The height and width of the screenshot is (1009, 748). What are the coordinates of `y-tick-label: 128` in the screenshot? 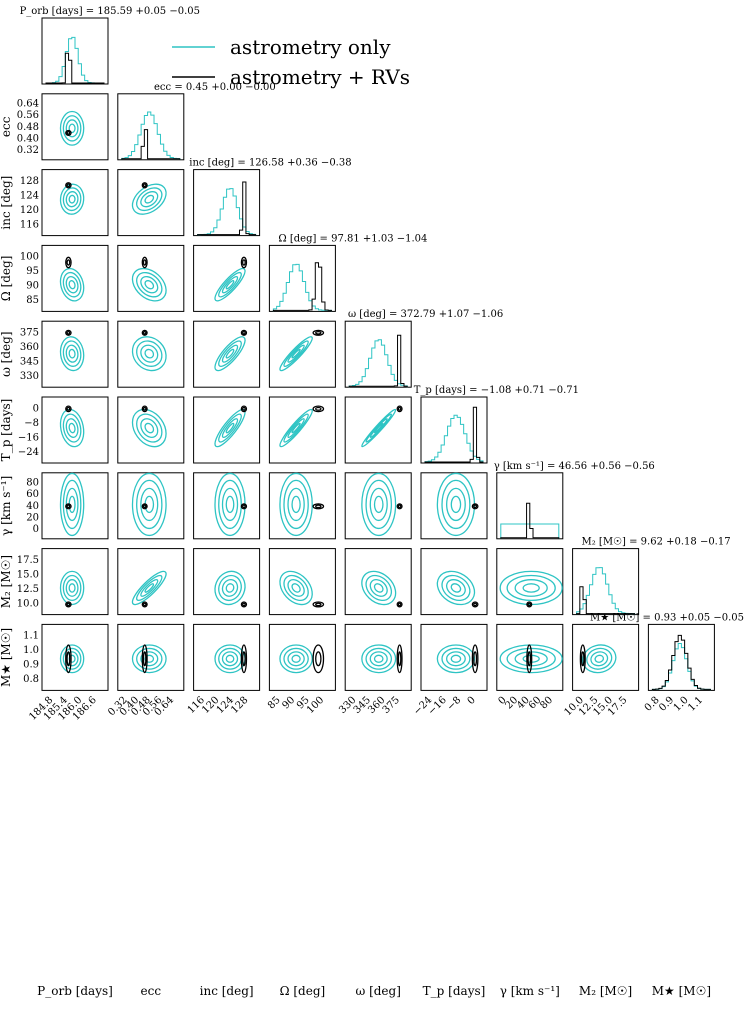 It's located at (29, 181).